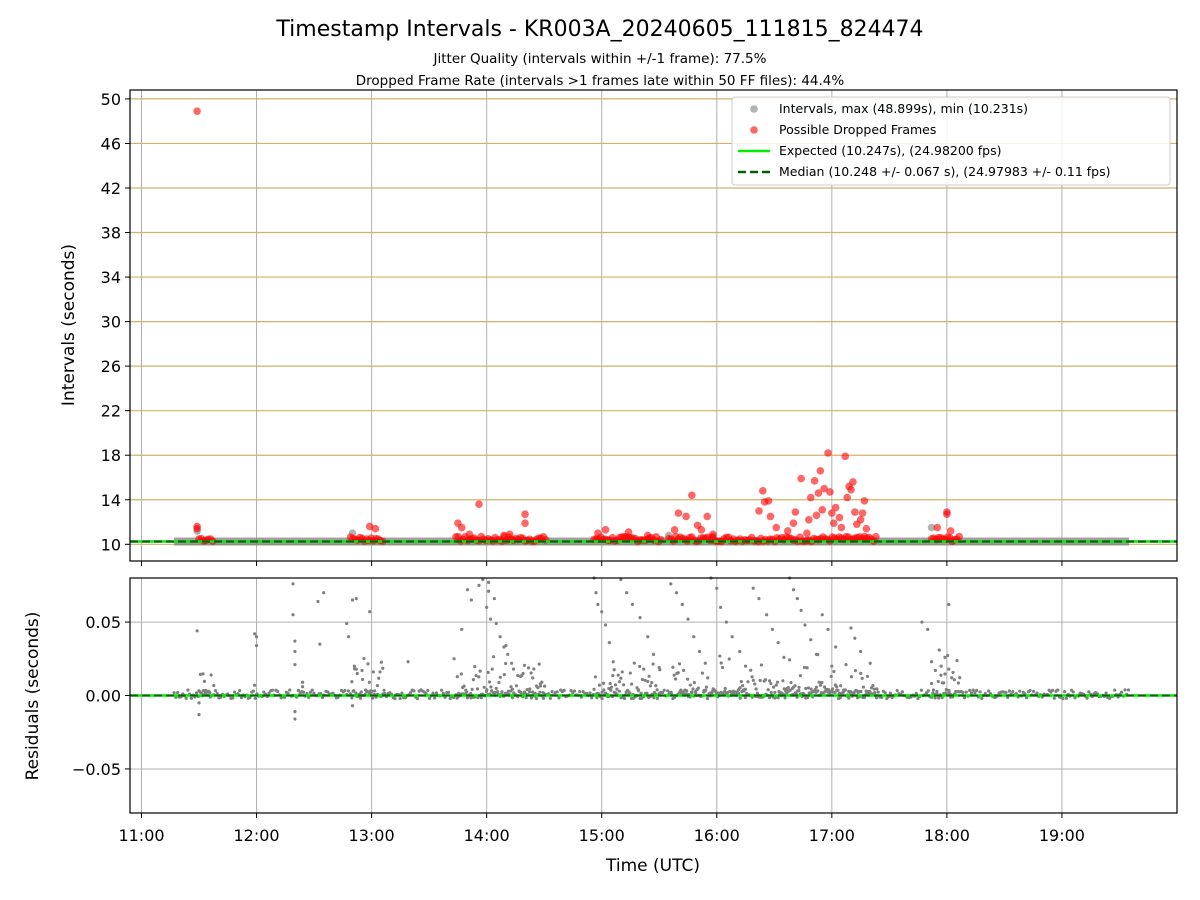 The image size is (1200, 900). I want to click on legend-box, so click(951, 141).